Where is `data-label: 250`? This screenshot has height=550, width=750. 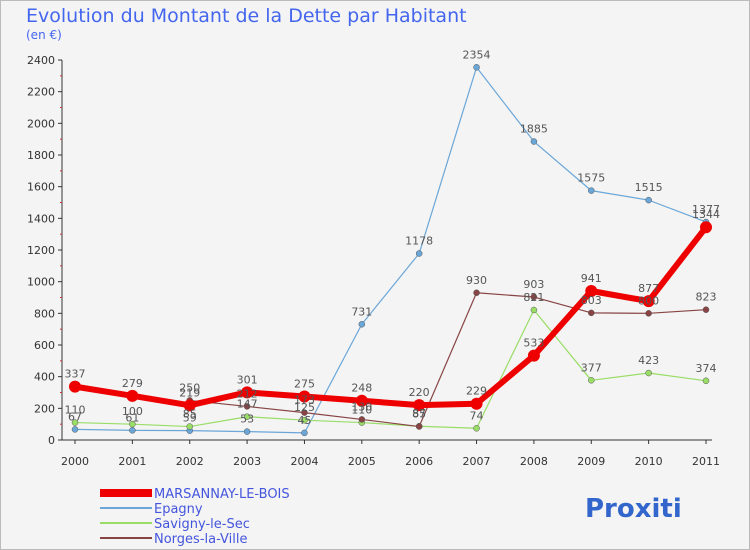 data-label: 250 is located at coordinates (189, 387).